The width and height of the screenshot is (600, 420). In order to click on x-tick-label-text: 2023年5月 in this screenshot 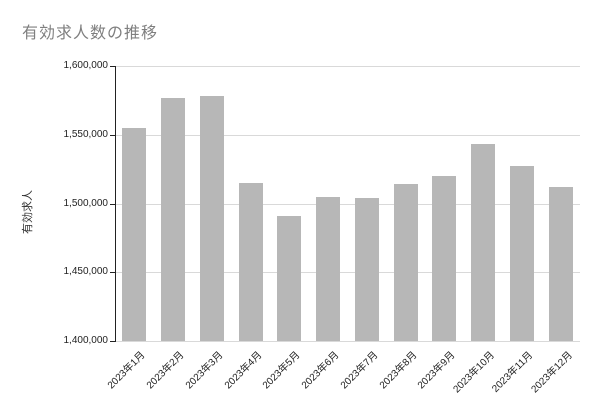, I will do `click(282, 370)`.